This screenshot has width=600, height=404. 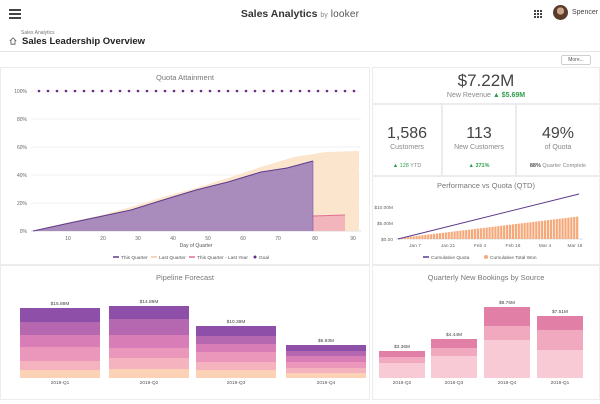 I want to click on app-title: Sales Analytics by looker, so click(x=300, y=14).